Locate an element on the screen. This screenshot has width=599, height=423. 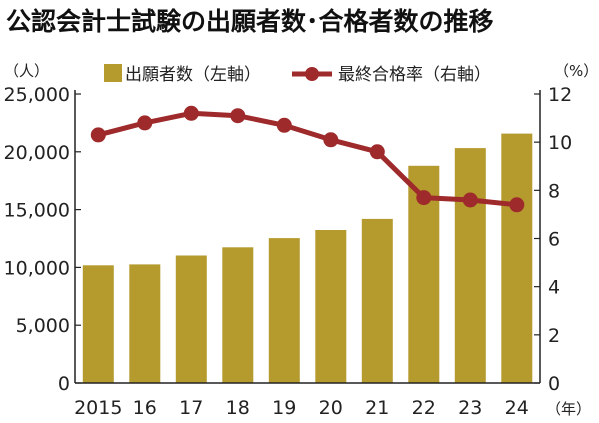
left-tick-label: 25,000 is located at coordinates (37, 95).